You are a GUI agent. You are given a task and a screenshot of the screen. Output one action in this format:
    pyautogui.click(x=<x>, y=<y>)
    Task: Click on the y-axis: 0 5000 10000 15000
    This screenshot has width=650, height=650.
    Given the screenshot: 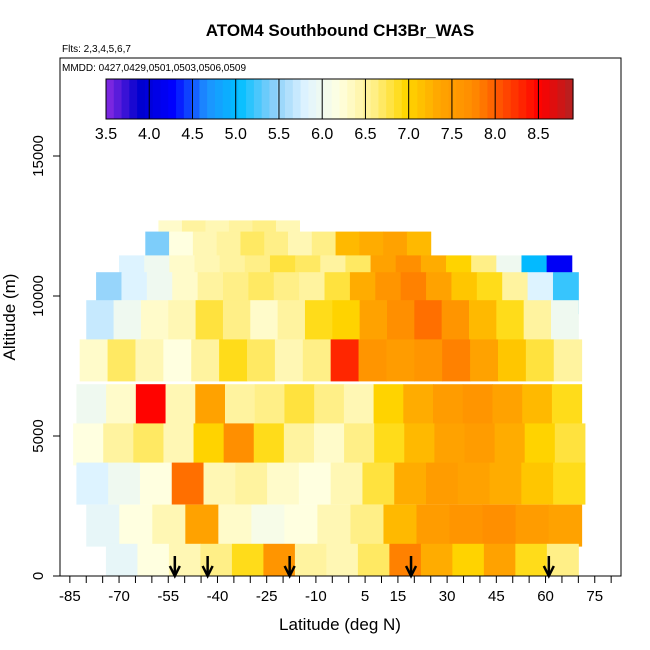 What is the action you would take?
    pyautogui.click(x=45, y=357)
    